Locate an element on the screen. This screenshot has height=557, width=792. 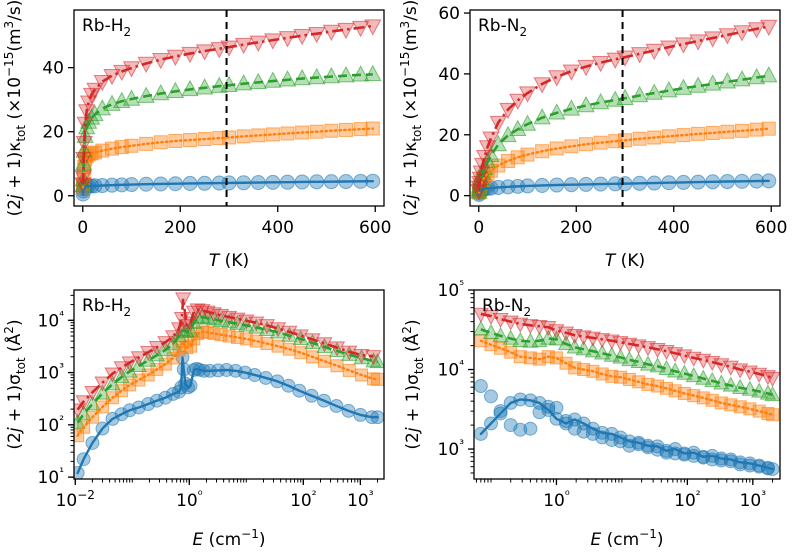
series-markers-blue-markers-extra is located at coordinates (624, 427).